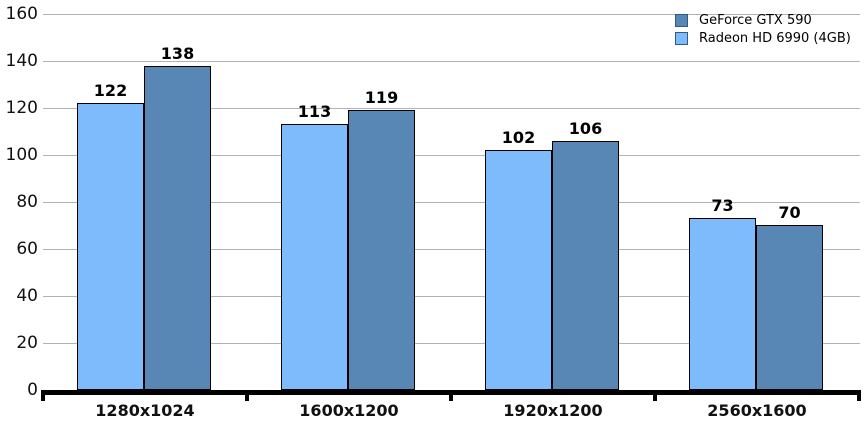  What do you see at coordinates (381, 97) in the screenshot?
I see `bar-value-label: 119` at bounding box center [381, 97].